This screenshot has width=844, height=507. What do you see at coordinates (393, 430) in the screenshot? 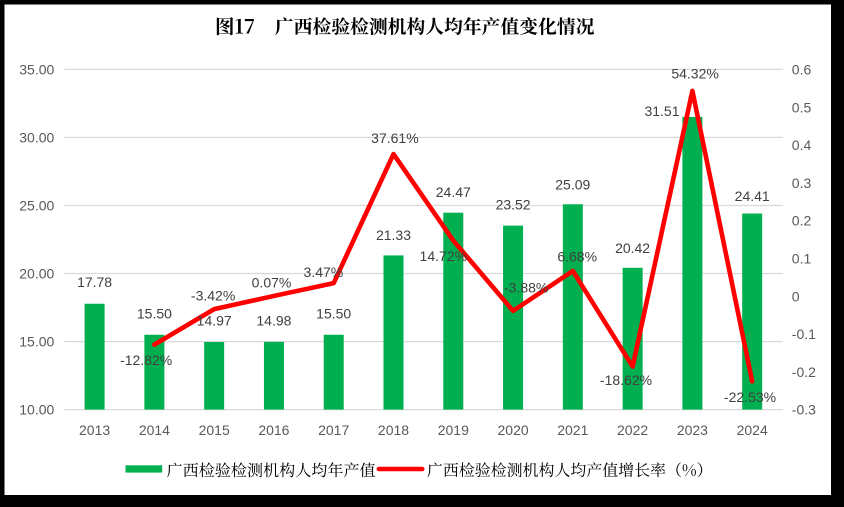
I see `svg-text: 2018` at bounding box center [393, 430].